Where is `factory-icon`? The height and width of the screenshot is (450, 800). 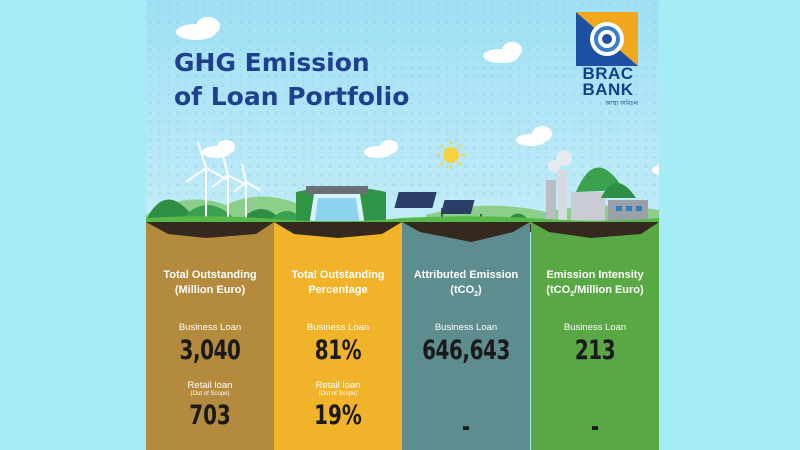 factory-icon is located at coordinates (597, 187).